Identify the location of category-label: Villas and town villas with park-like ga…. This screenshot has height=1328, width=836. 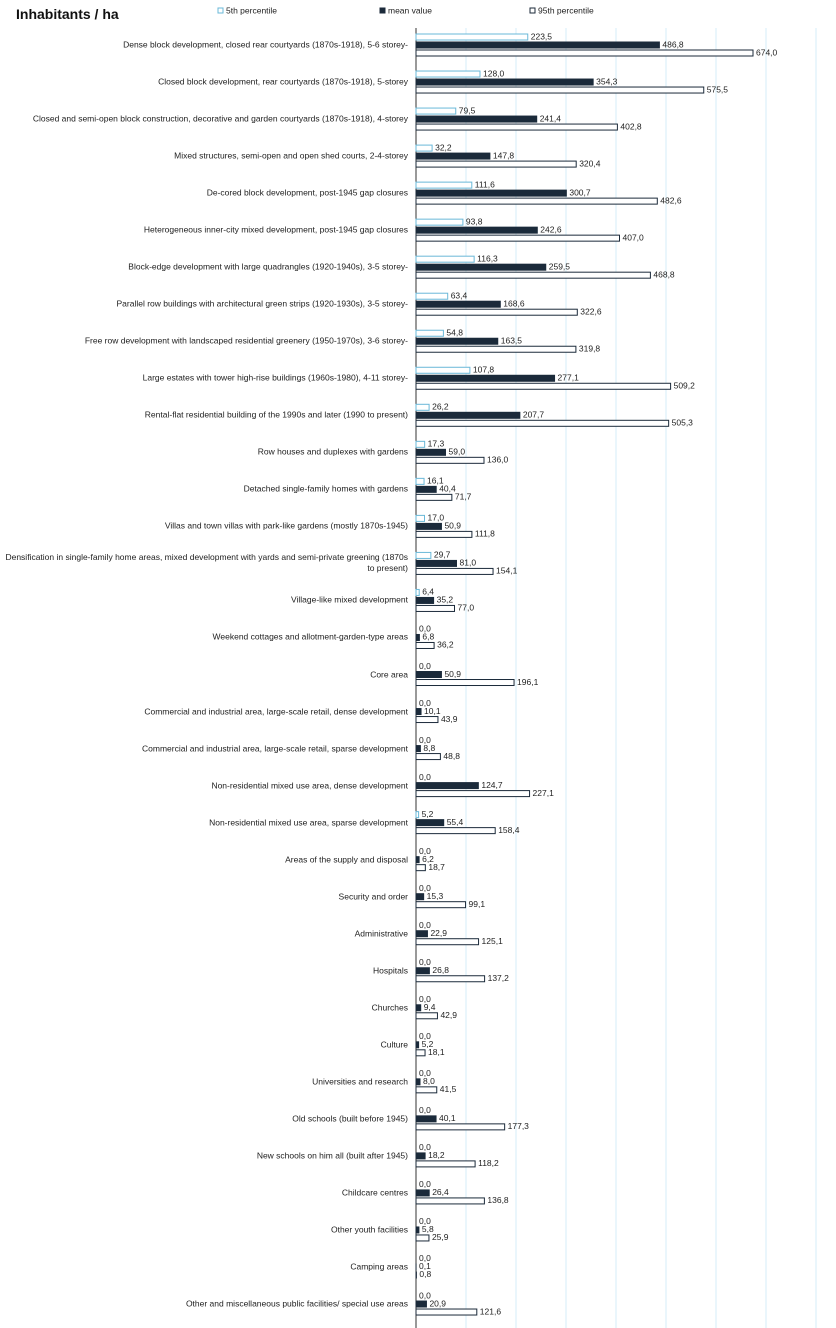
(286, 525).